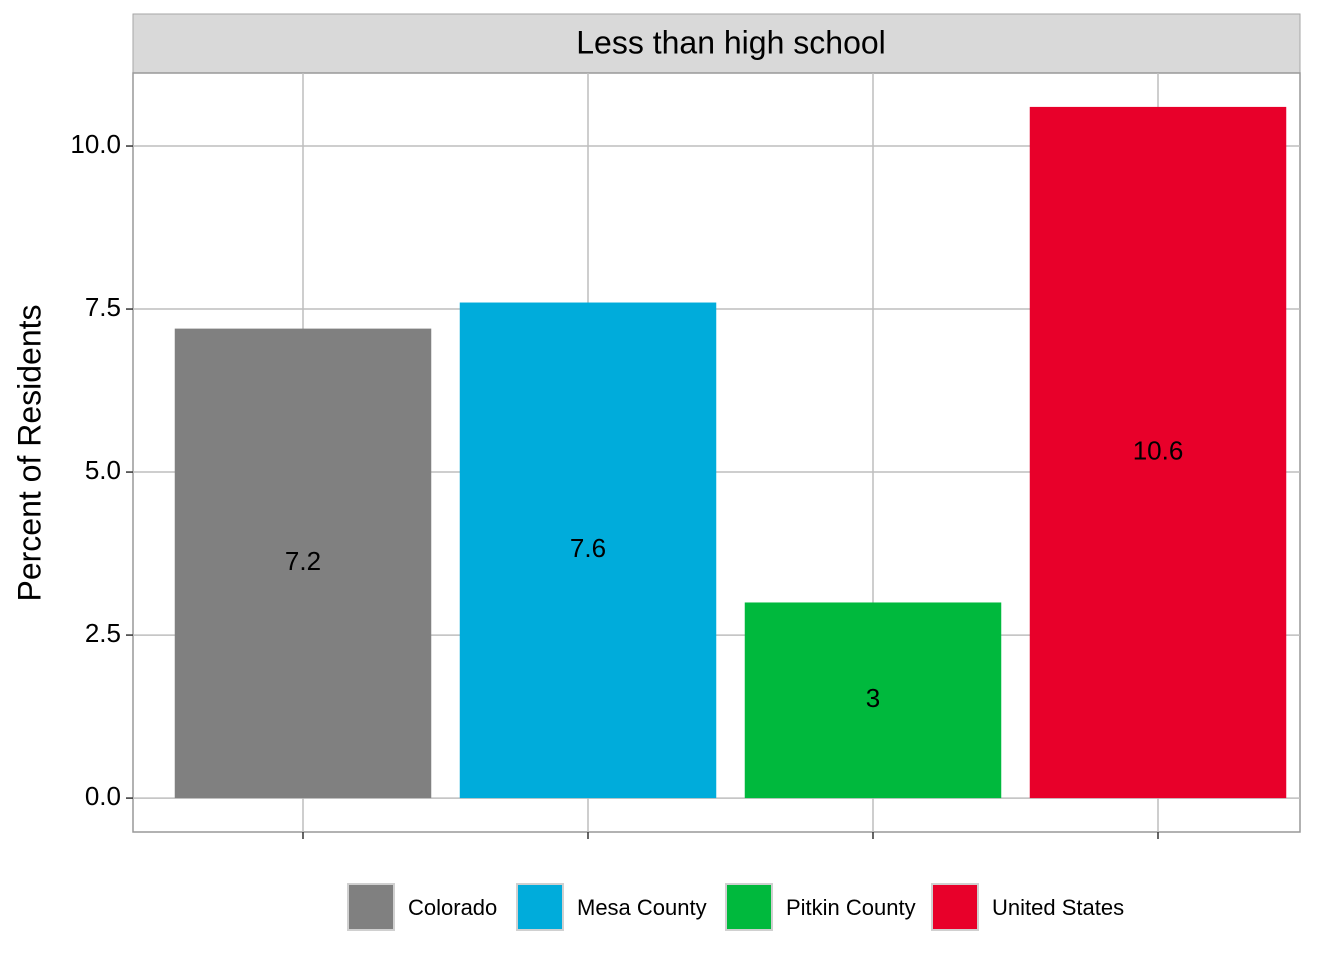 This screenshot has height=960, width=1344. I want to click on y-tick-label: 5.0, so click(103, 470).